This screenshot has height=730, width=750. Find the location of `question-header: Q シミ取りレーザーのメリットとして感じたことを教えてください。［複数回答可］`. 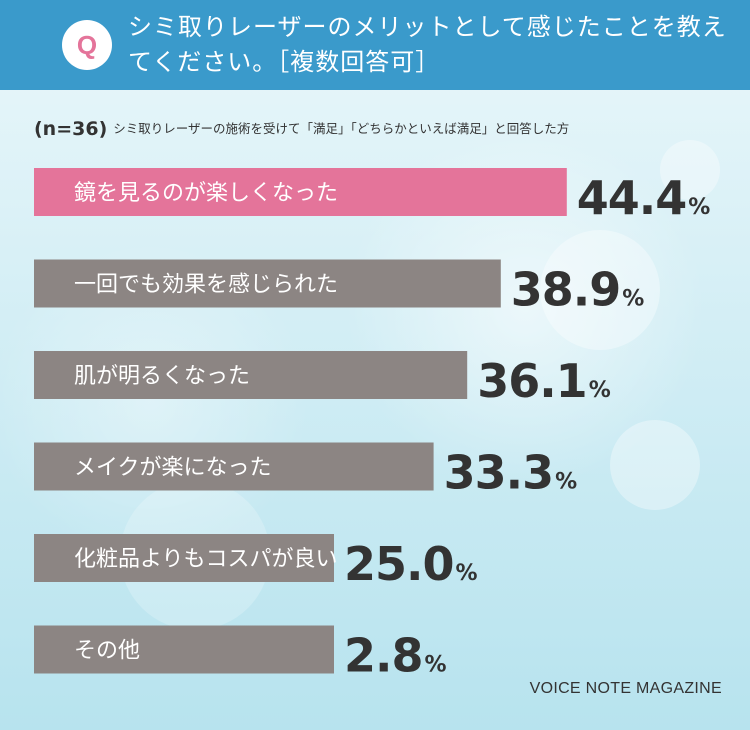

question-header: Q シミ取りレーザーのメリットとして感じたことを教えてください。［複数回答可］ is located at coordinates (375, 45).